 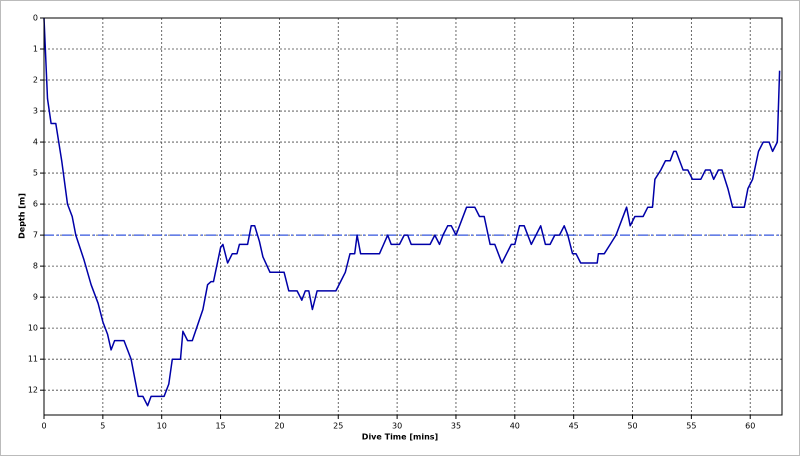 What do you see at coordinates (22, 216) in the screenshot?
I see `y-axis-label: Depth [m]` at bounding box center [22, 216].